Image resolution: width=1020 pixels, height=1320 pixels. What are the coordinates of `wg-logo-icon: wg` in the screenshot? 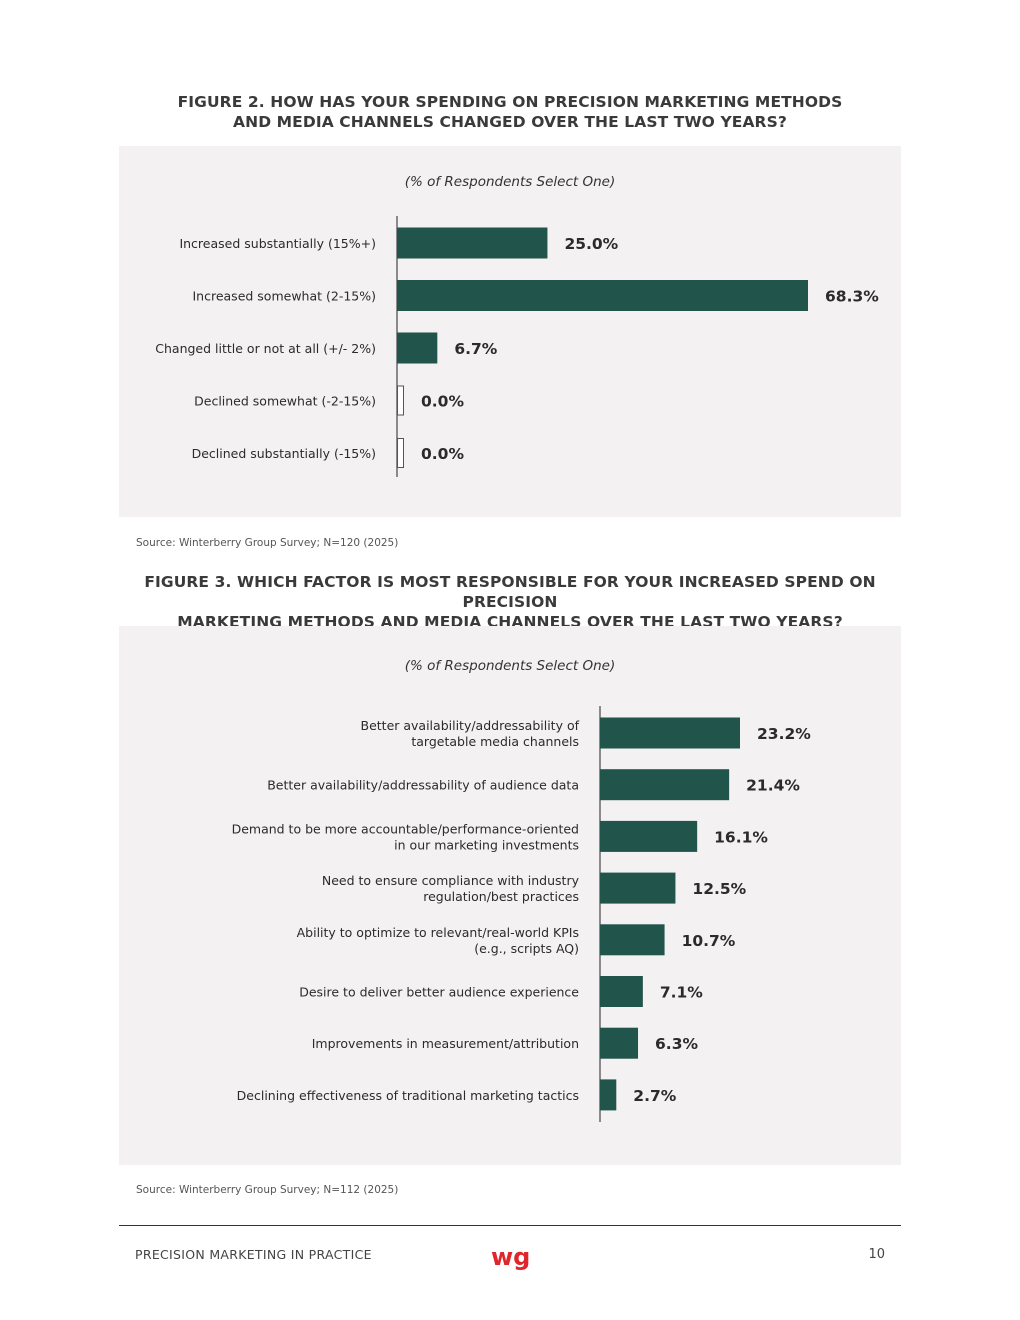 It's located at (510, 1257).